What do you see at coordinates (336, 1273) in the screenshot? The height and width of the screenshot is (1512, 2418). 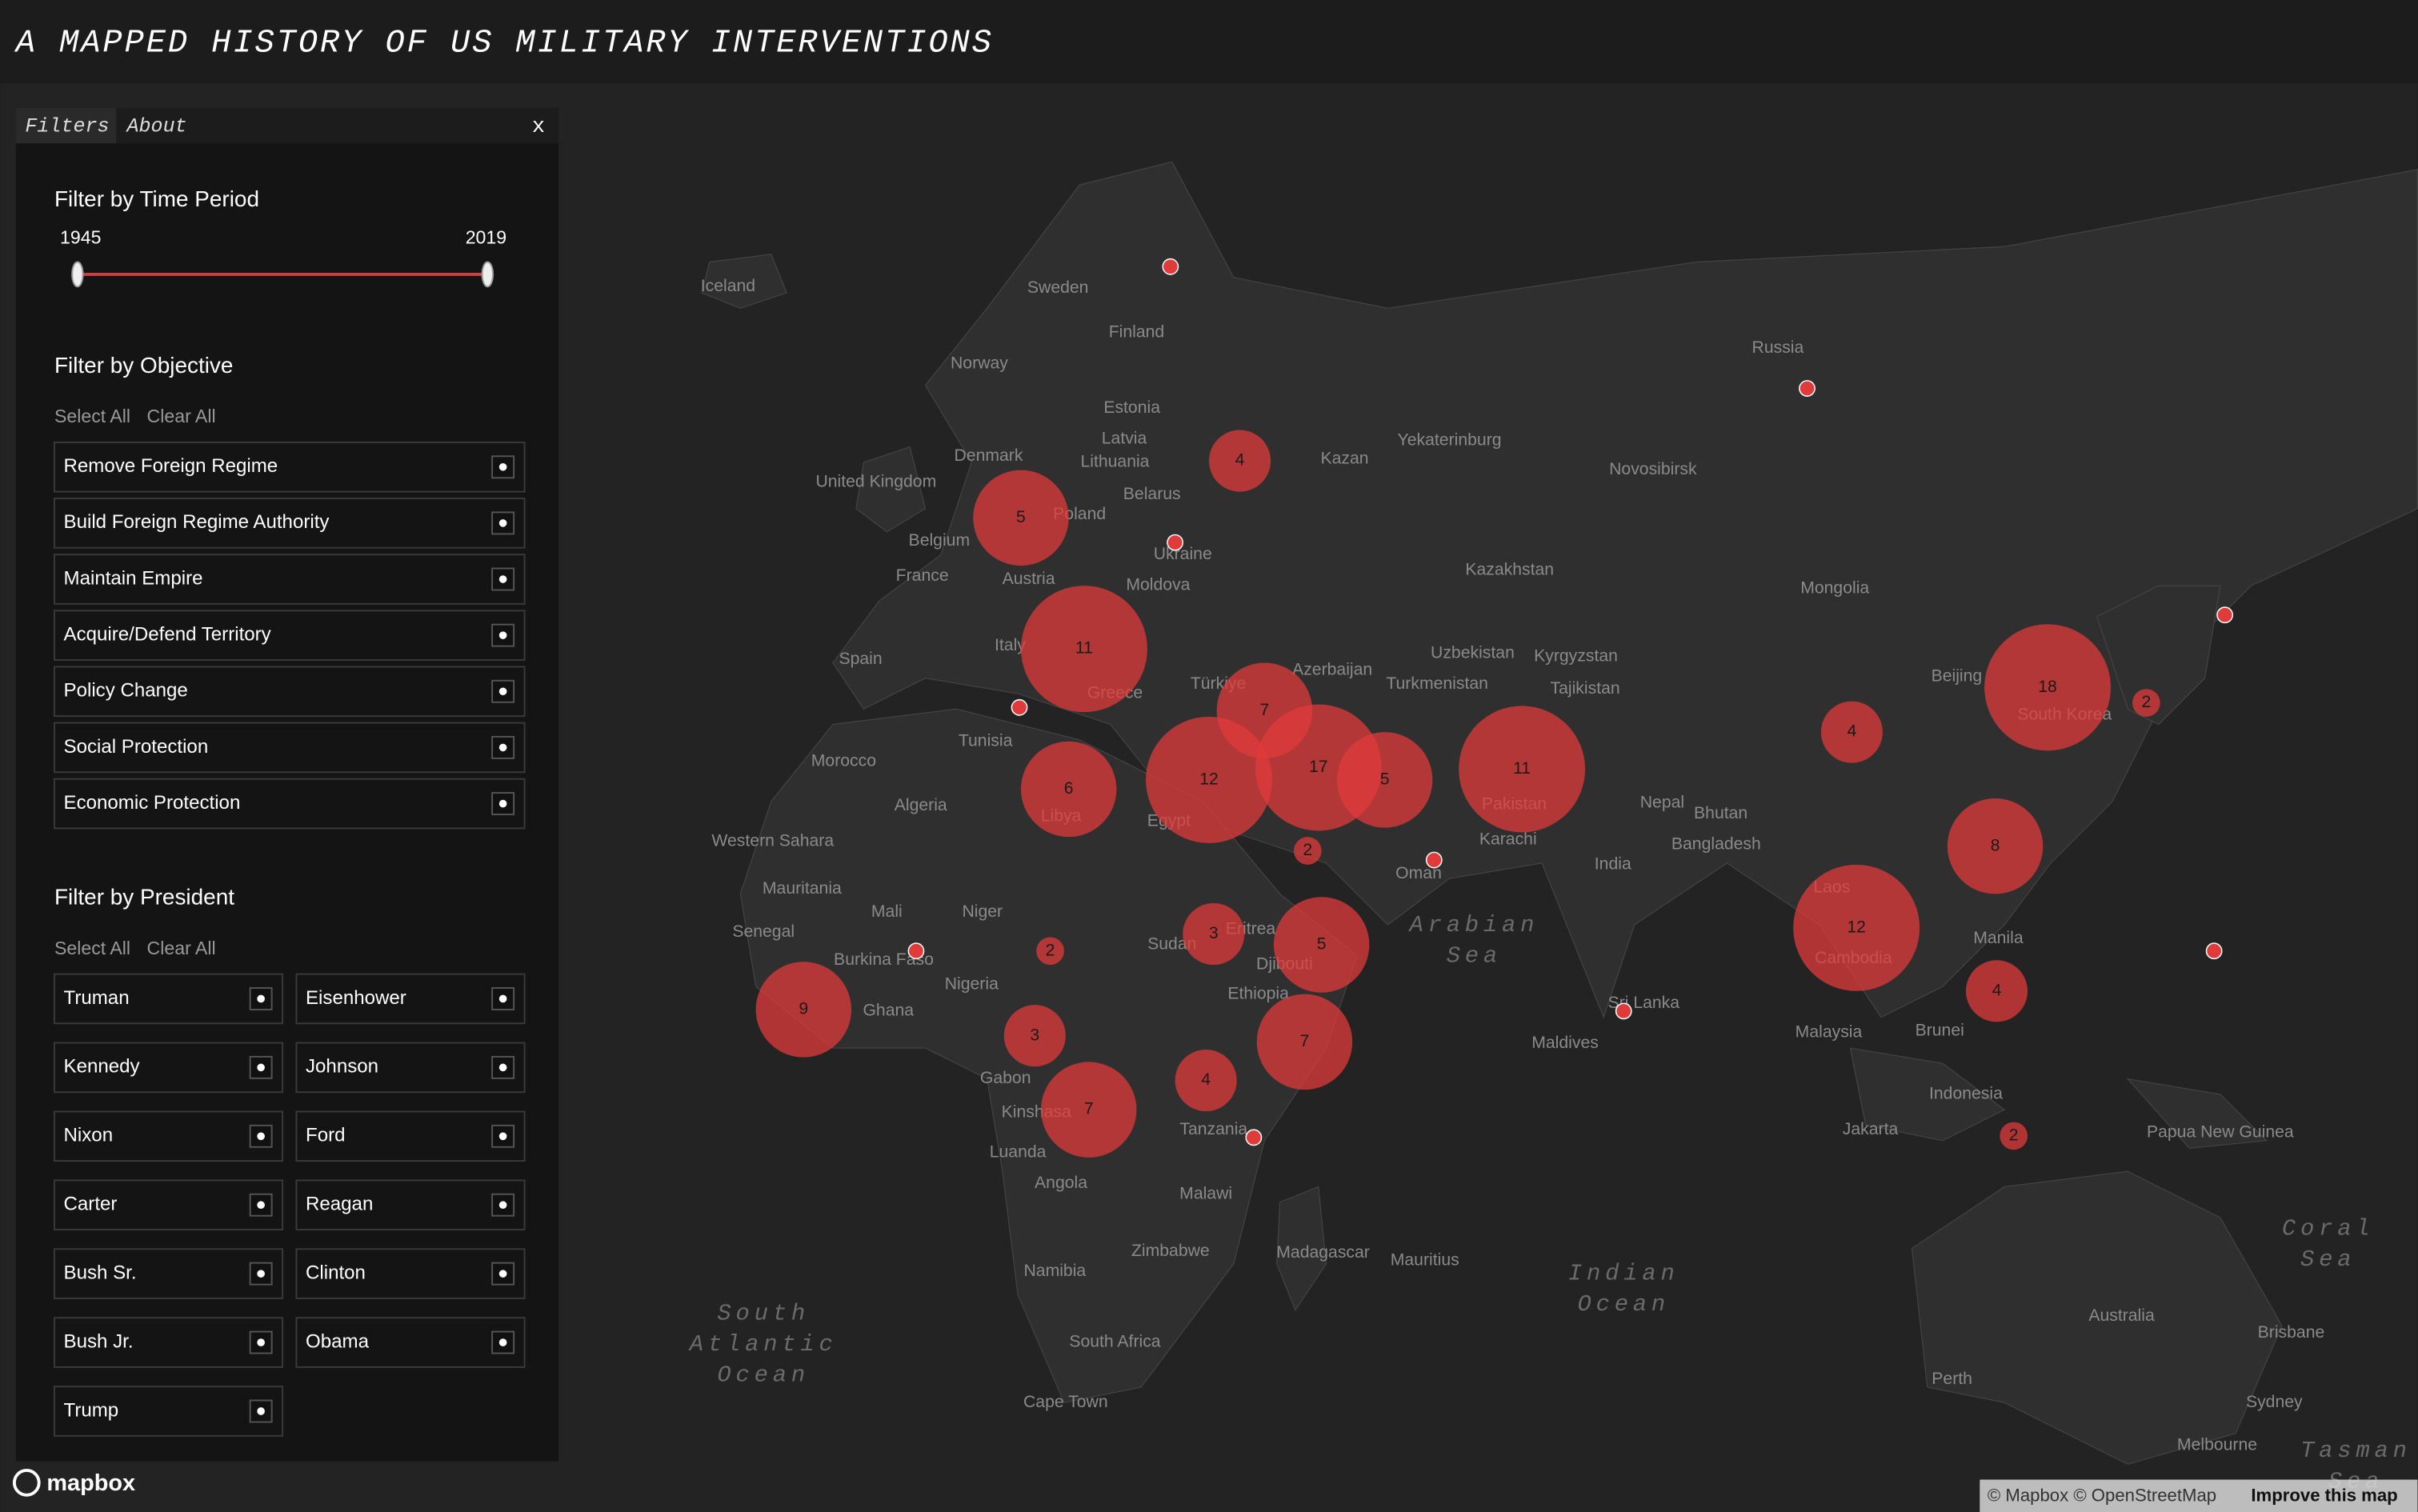 I see `president-label: Clinton` at bounding box center [336, 1273].